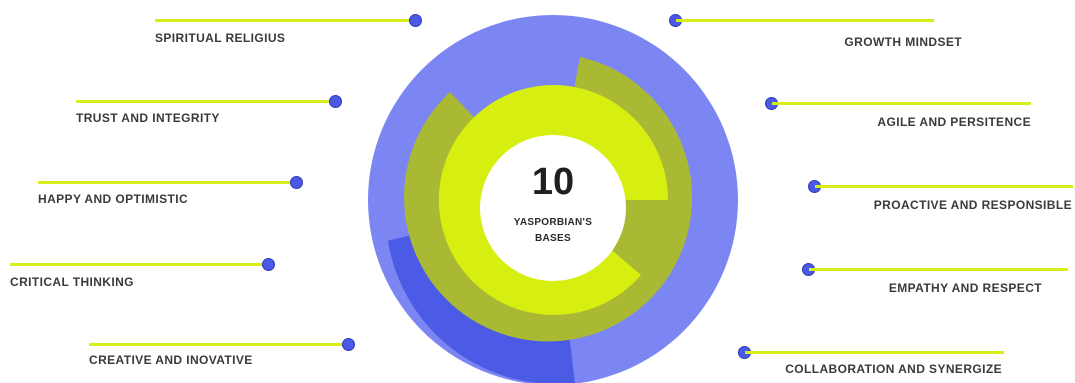  What do you see at coordinates (553, 182) in the screenshot?
I see `center-number: 10` at bounding box center [553, 182].